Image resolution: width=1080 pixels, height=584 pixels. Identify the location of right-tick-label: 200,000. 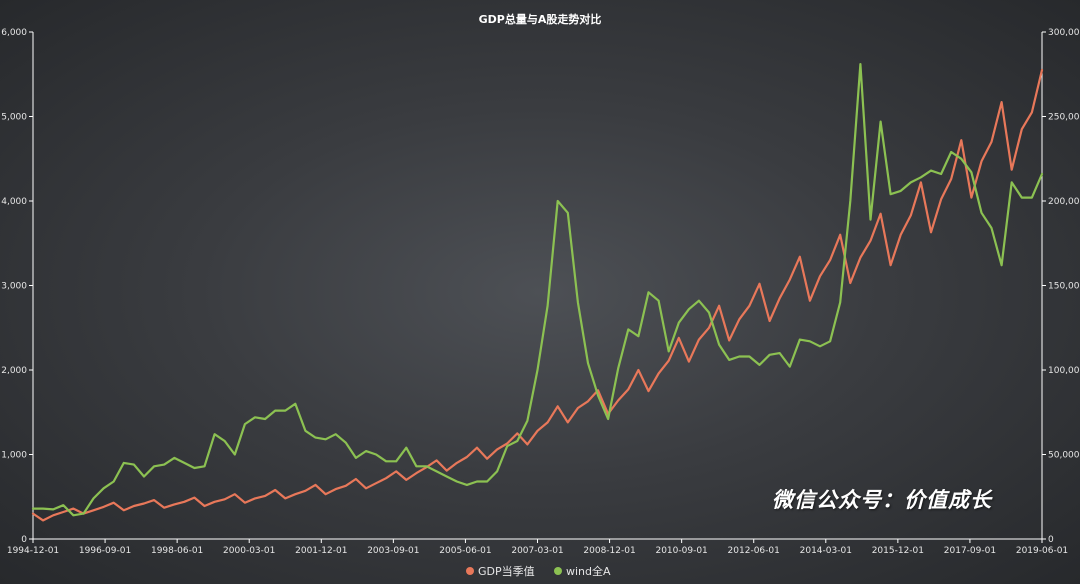
(1064, 202).